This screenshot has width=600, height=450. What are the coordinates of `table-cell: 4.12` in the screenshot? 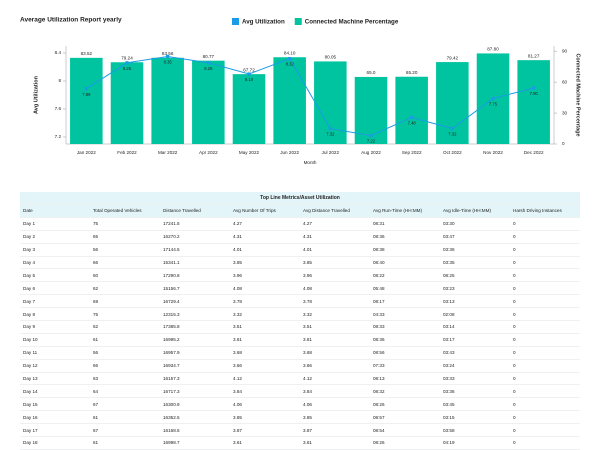 It's located at (335, 379).